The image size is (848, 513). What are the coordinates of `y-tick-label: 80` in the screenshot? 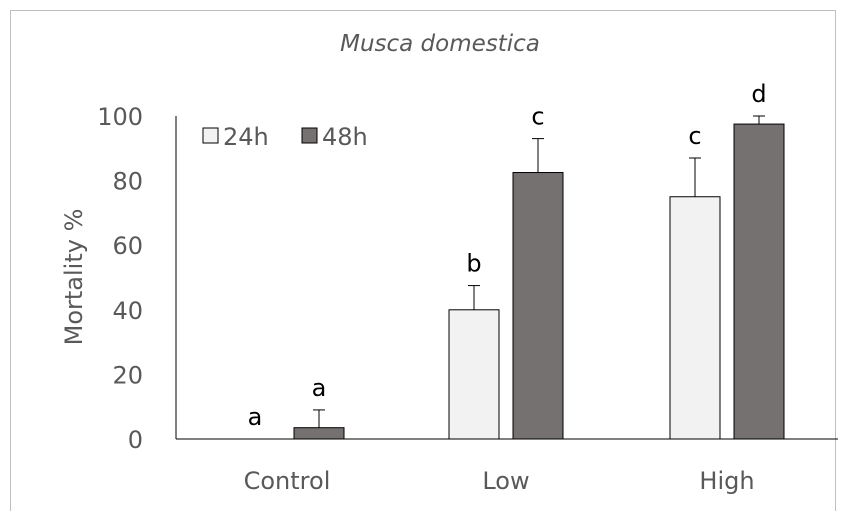 It's located at (127, 182).